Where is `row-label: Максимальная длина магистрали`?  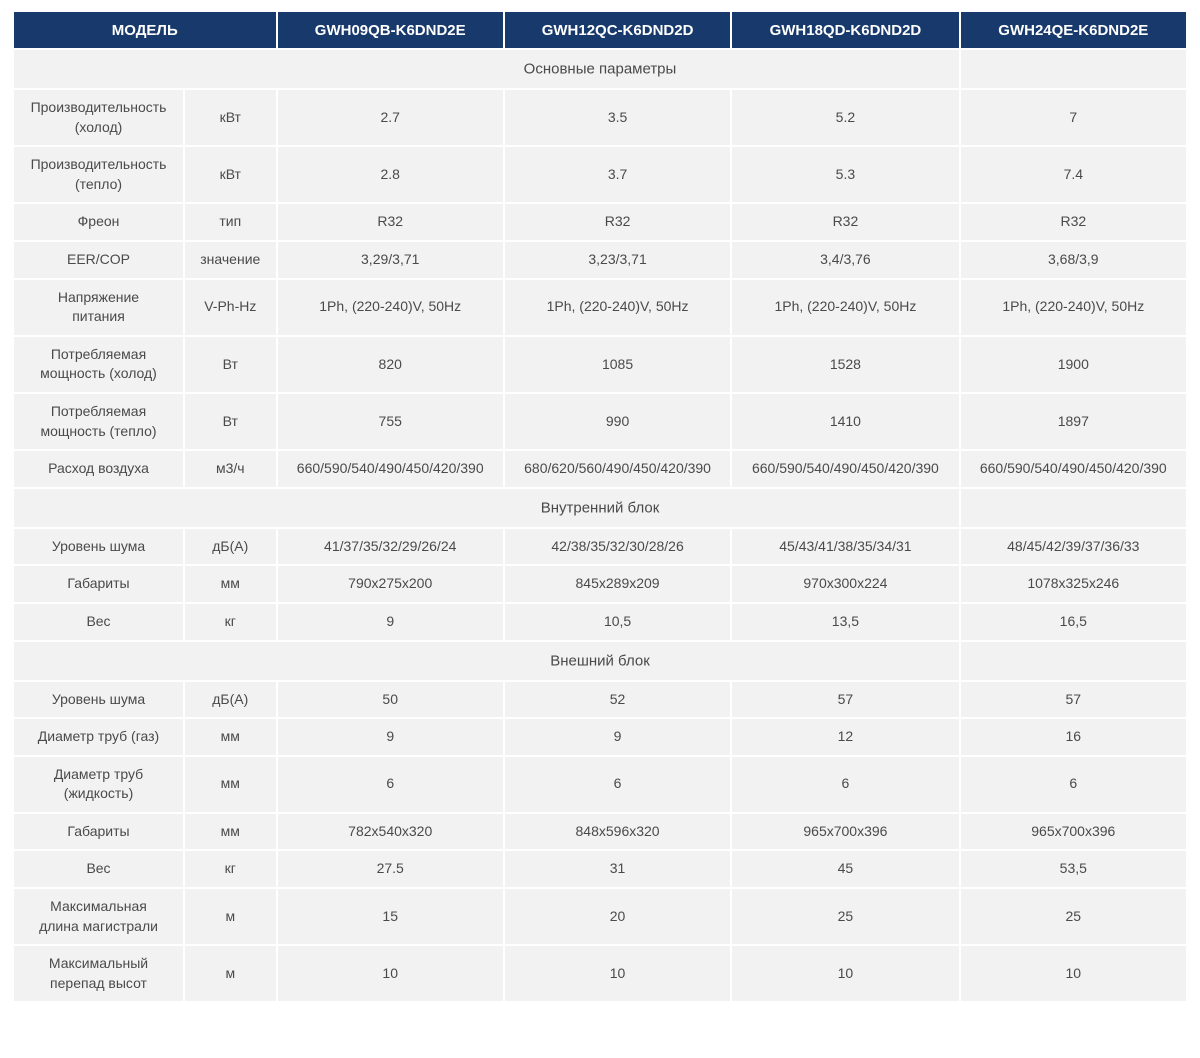
row-label: Максимальная длина магистрали is located at coordinates (99, 917).